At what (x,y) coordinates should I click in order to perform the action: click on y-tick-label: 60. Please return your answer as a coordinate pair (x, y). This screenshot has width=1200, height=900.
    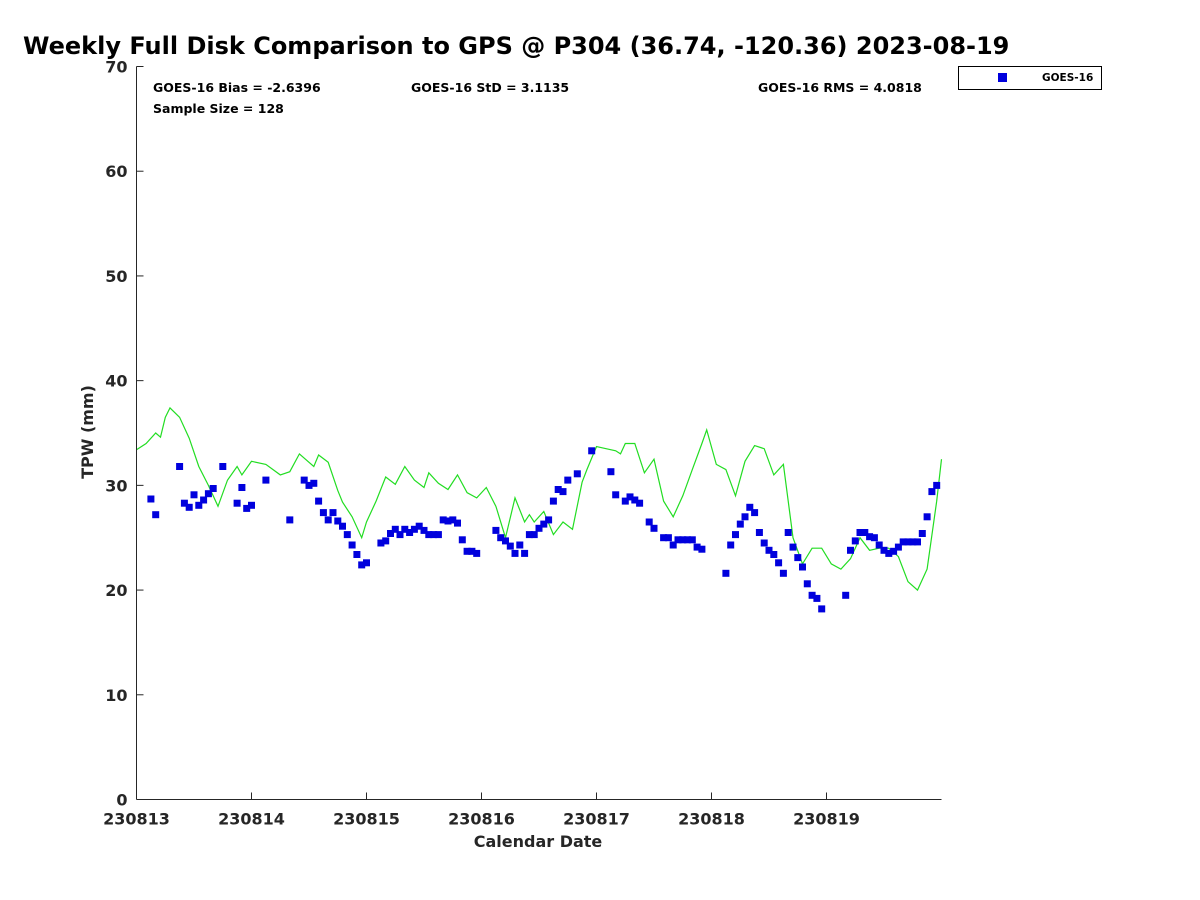
    Looking at the image, I should click on (116, 171).